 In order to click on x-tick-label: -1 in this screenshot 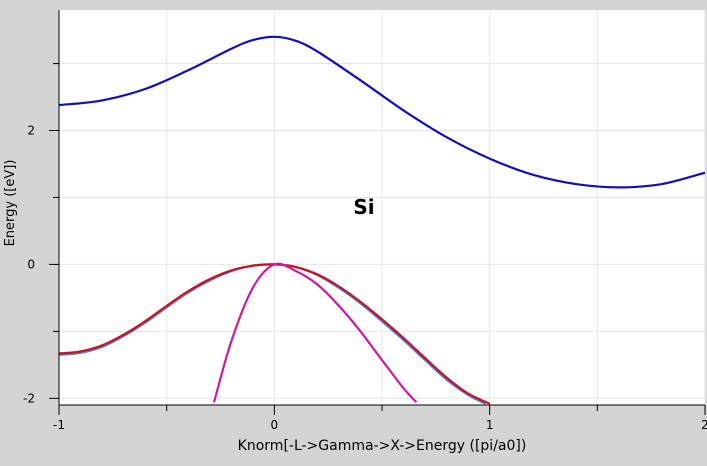, I will do `click(59, 425)`.